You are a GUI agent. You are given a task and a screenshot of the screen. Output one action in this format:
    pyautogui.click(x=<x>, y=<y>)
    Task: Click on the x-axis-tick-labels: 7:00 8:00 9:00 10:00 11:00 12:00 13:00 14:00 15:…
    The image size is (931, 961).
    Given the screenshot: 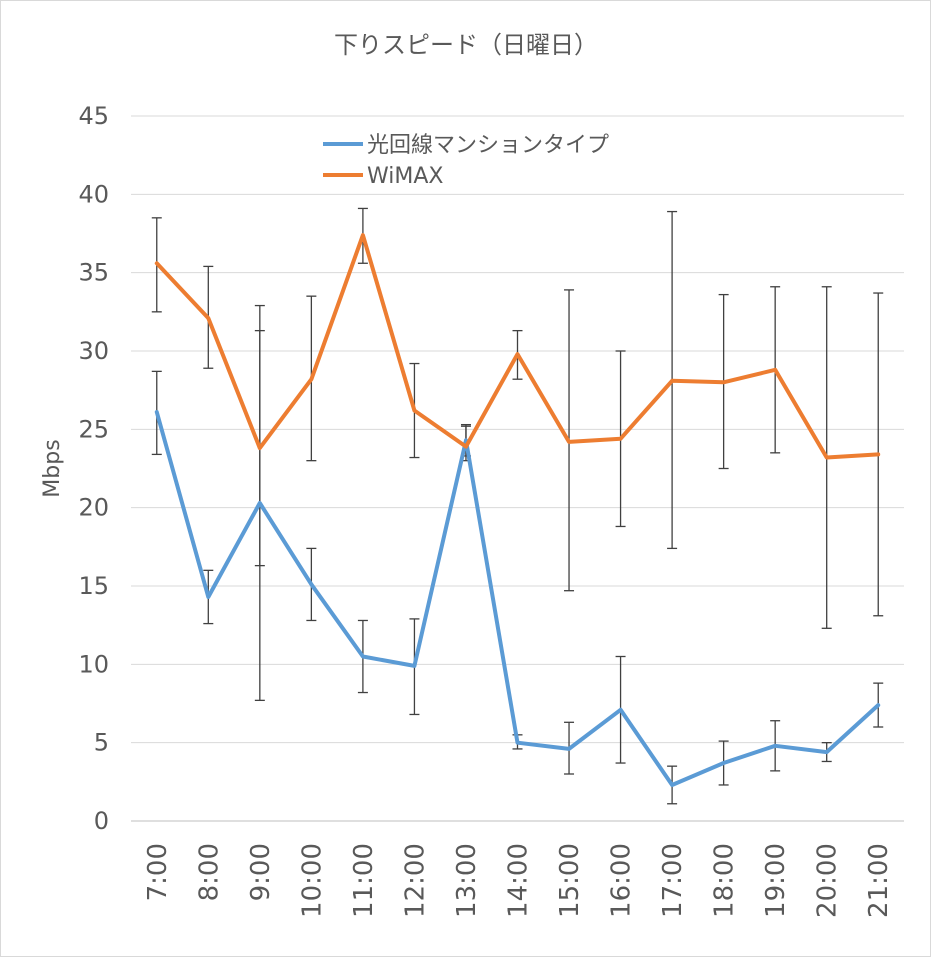 What is the action you would take?
    pyautogui.click(x=518, y=880)
    